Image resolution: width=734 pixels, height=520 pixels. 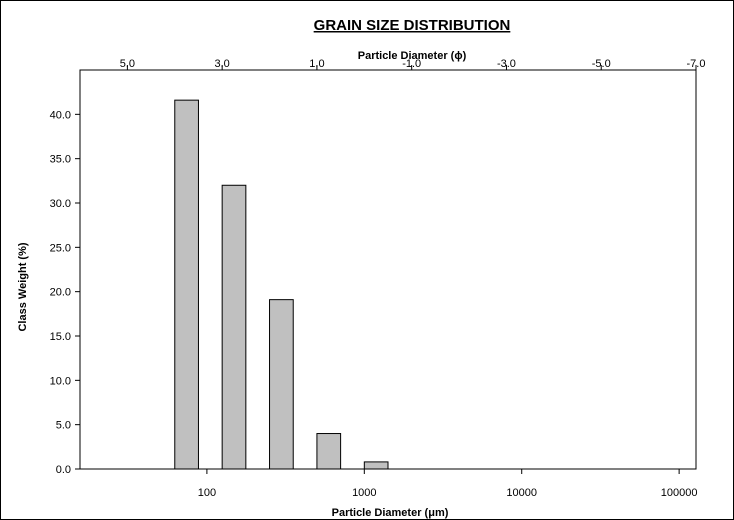 What do you see at coordinates (316, 64) in the screenshot?
I see `phi-tick-label: 1.0` at bounding box center [316, 64].